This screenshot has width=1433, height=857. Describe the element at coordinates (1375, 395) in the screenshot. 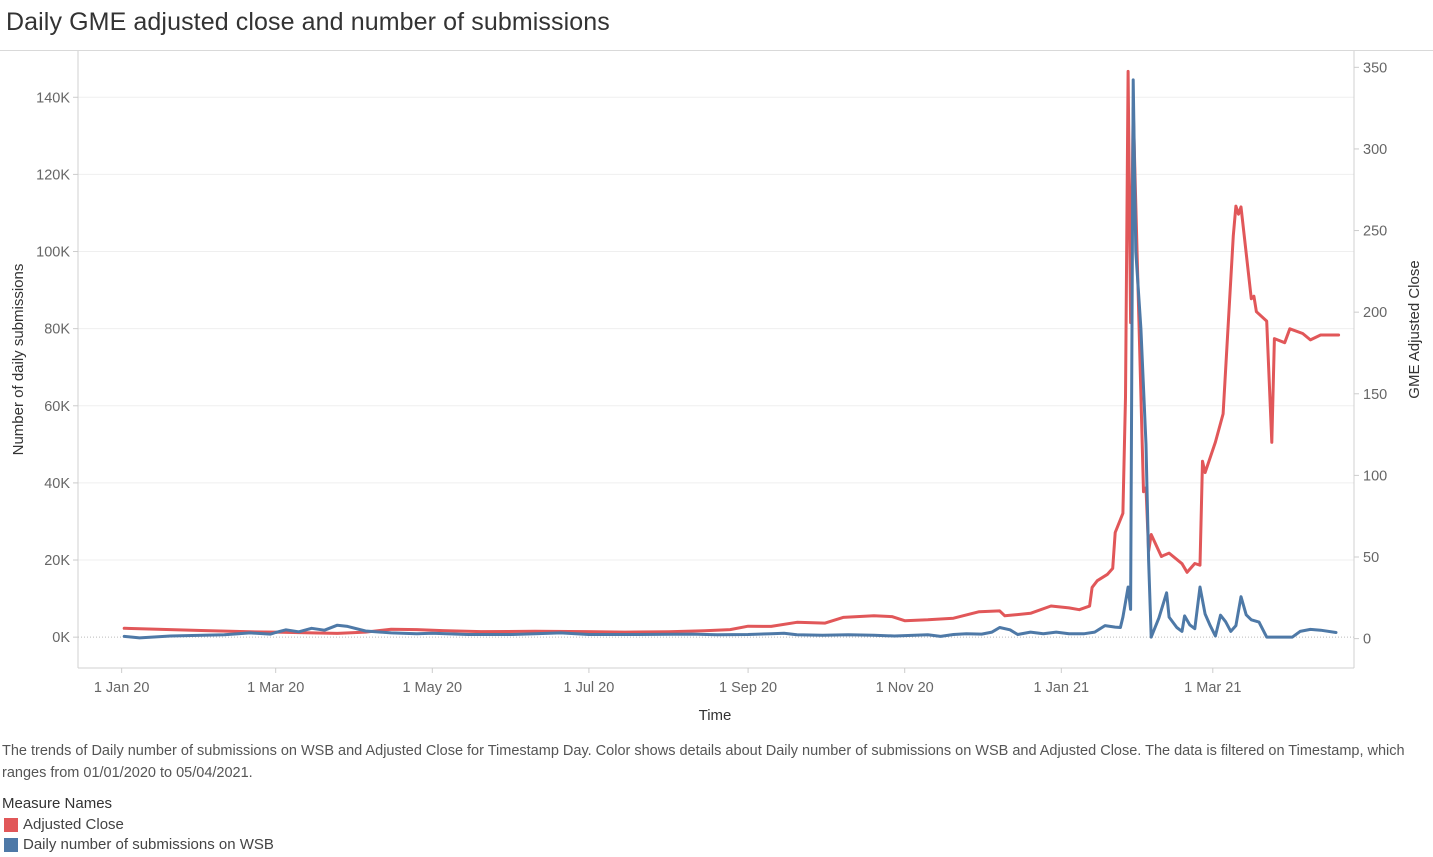

I see `y-right-tick-label: 150` at that location.